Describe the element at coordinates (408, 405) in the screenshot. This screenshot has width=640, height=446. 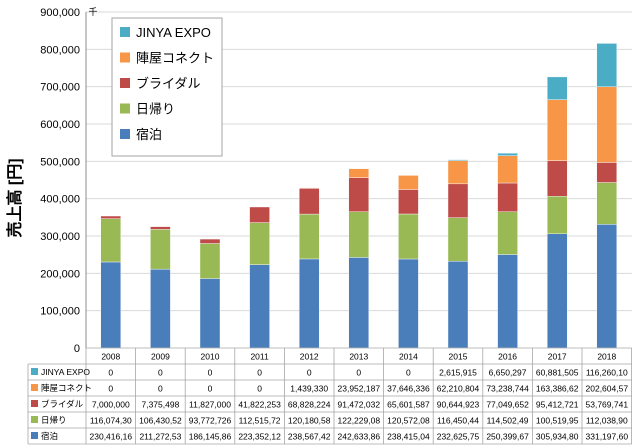
I see `table-cell-value: 65,601,587` at that location.